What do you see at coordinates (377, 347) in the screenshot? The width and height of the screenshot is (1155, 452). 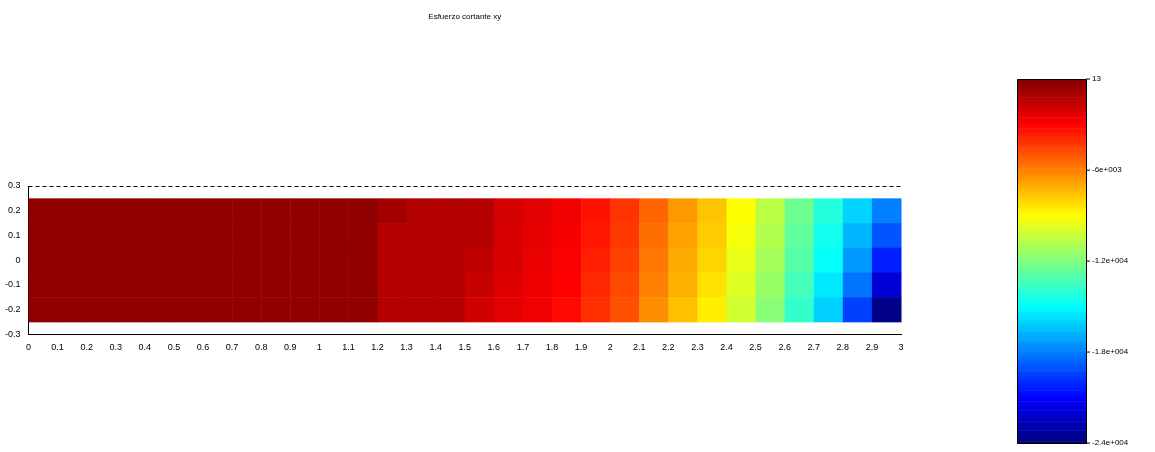 I see `x-tick-label: 1.2` at bounding box center [377, 347].